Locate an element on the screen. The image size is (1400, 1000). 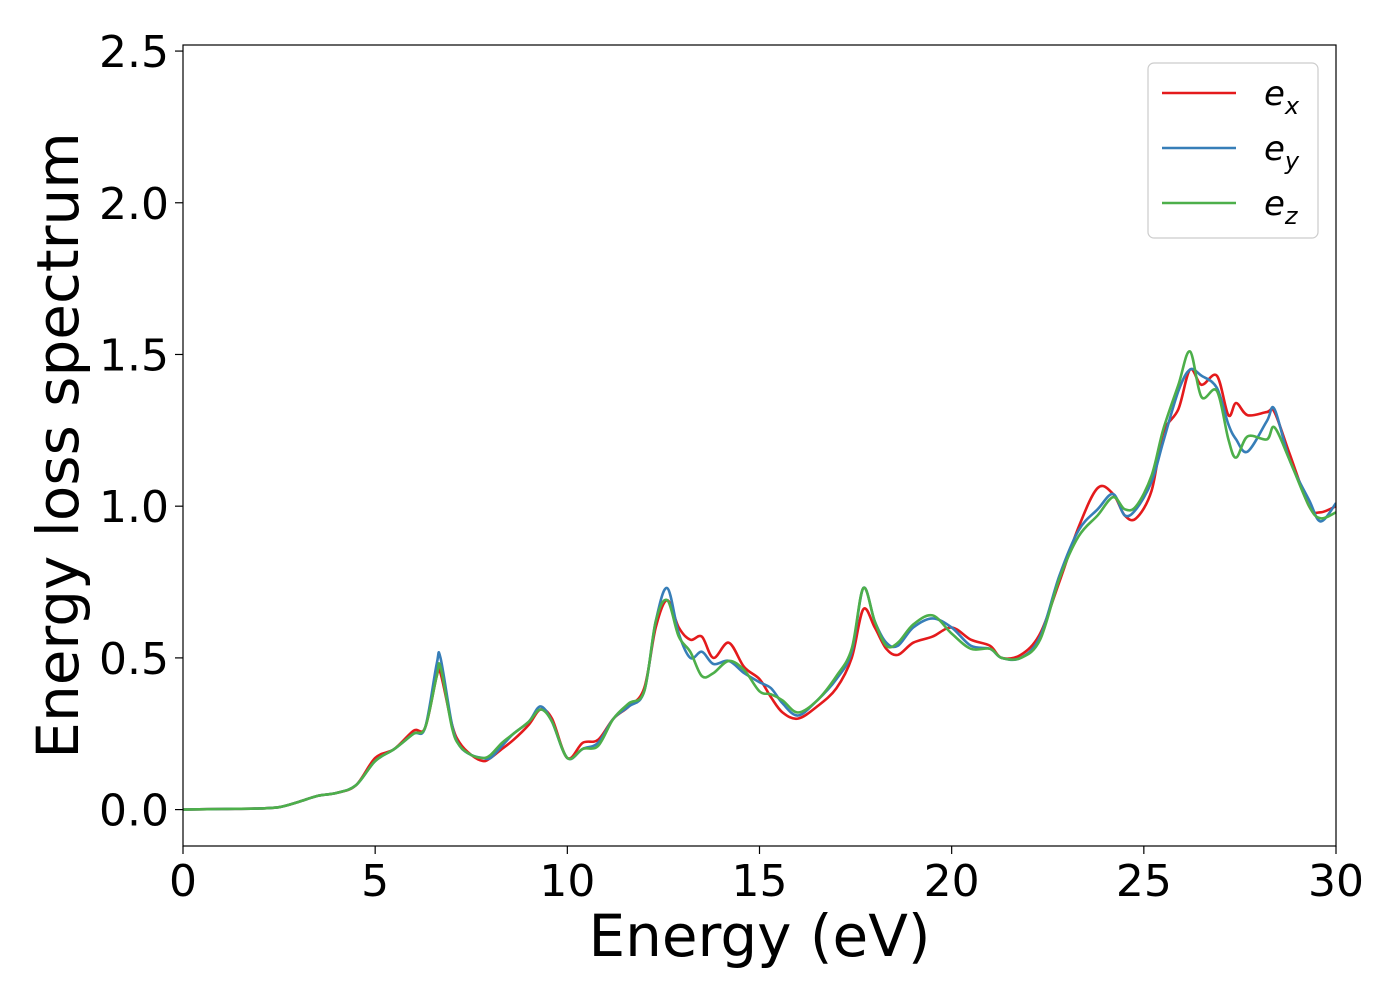
x-tick-label: 15 is located at coordinates (760, 881).